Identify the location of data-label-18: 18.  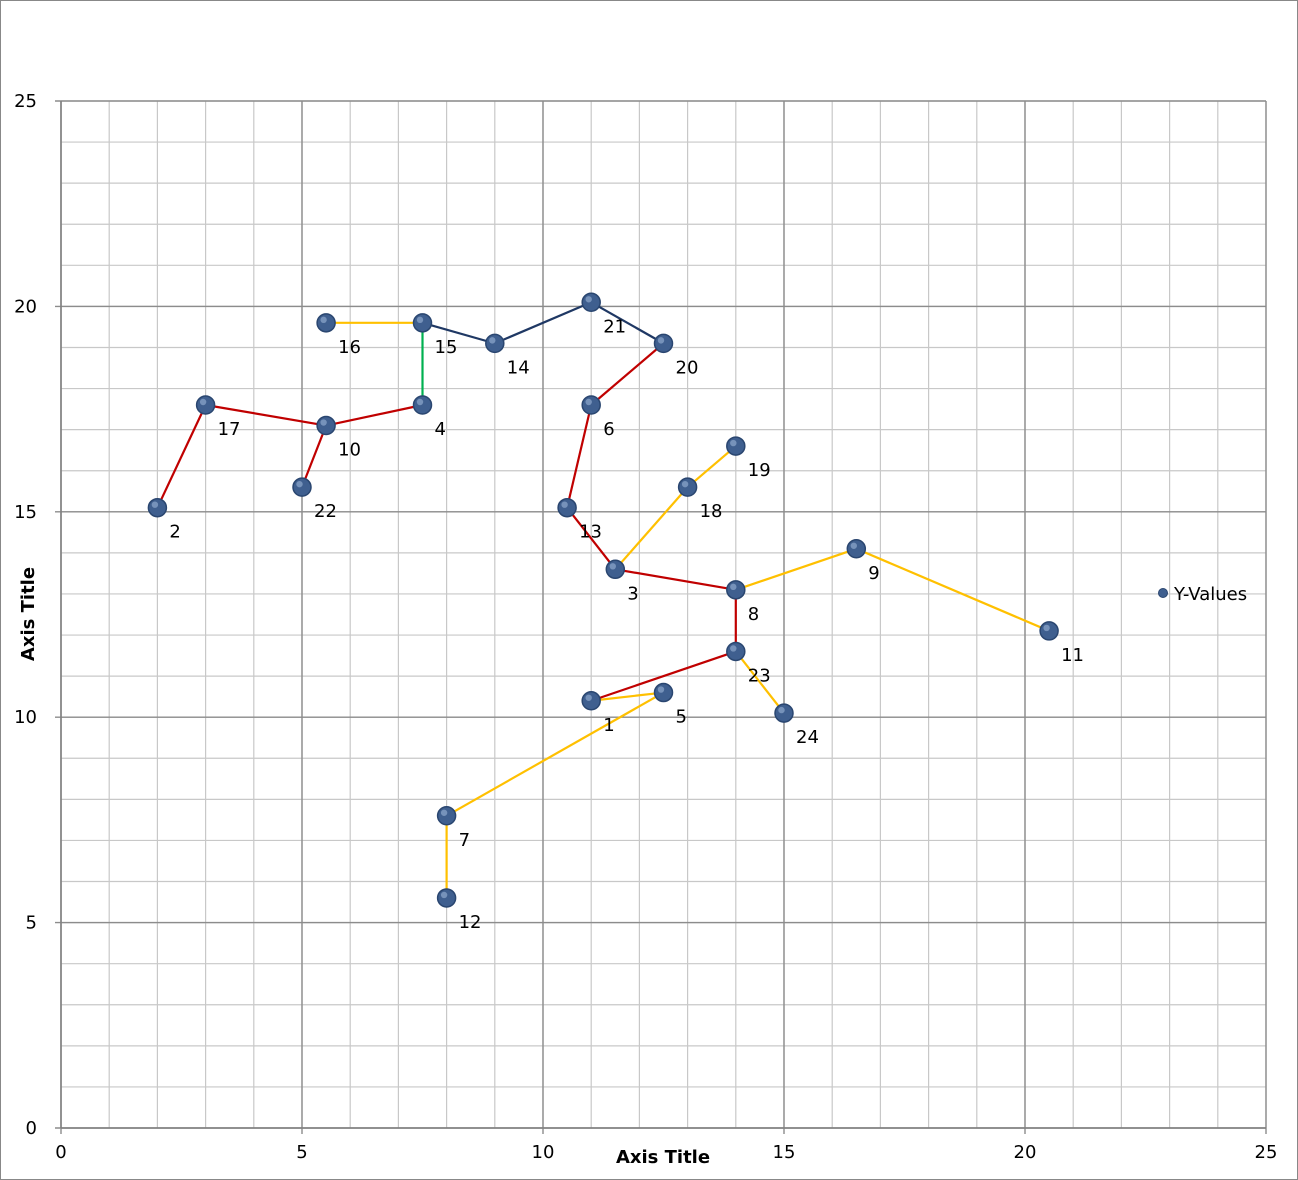
(711, 511).